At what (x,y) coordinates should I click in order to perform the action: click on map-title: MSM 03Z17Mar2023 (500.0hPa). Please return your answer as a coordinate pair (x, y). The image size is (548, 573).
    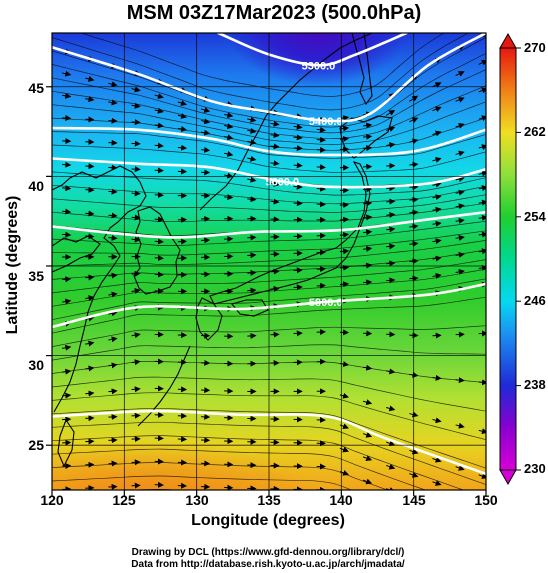
    Looking at the image, I should click on (274, 13).